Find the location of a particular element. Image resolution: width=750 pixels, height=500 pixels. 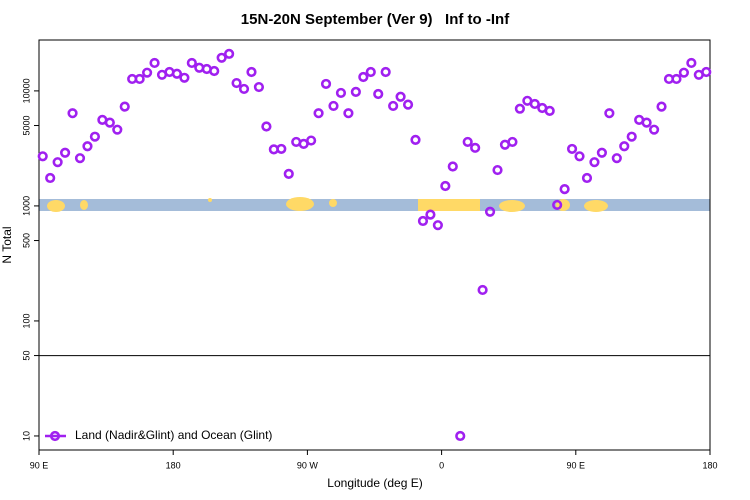

x-axis-label: Longitude (deg E) is located at coordinates (374, 483).